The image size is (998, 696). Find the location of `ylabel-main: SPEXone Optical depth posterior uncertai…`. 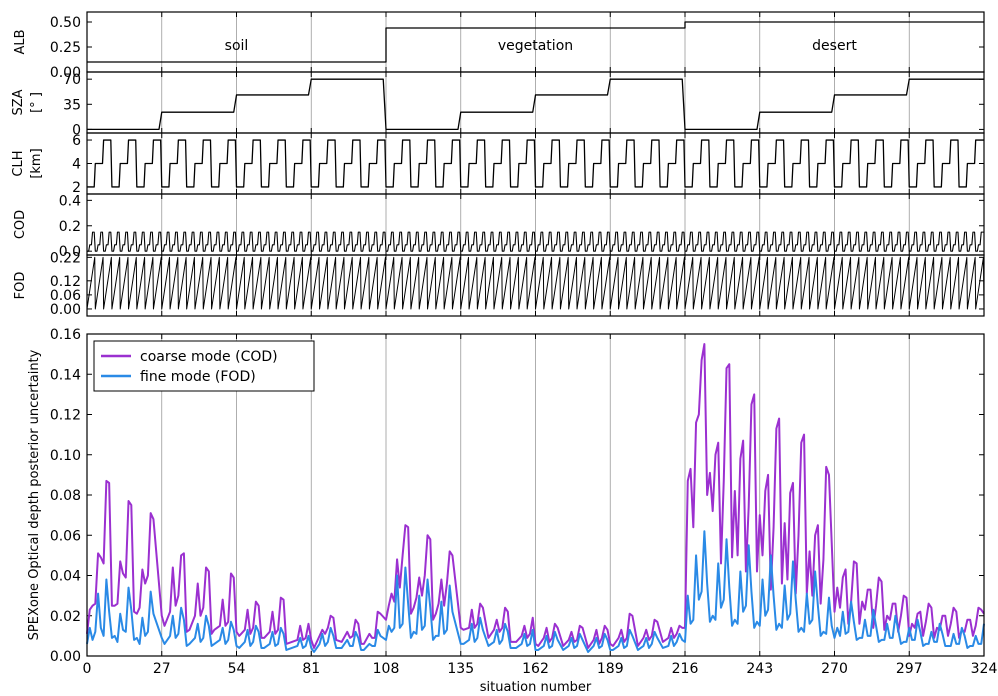

ylabel-main: SPEXone Optical depth posterior uncertai… is located at coordinates (34, 494).